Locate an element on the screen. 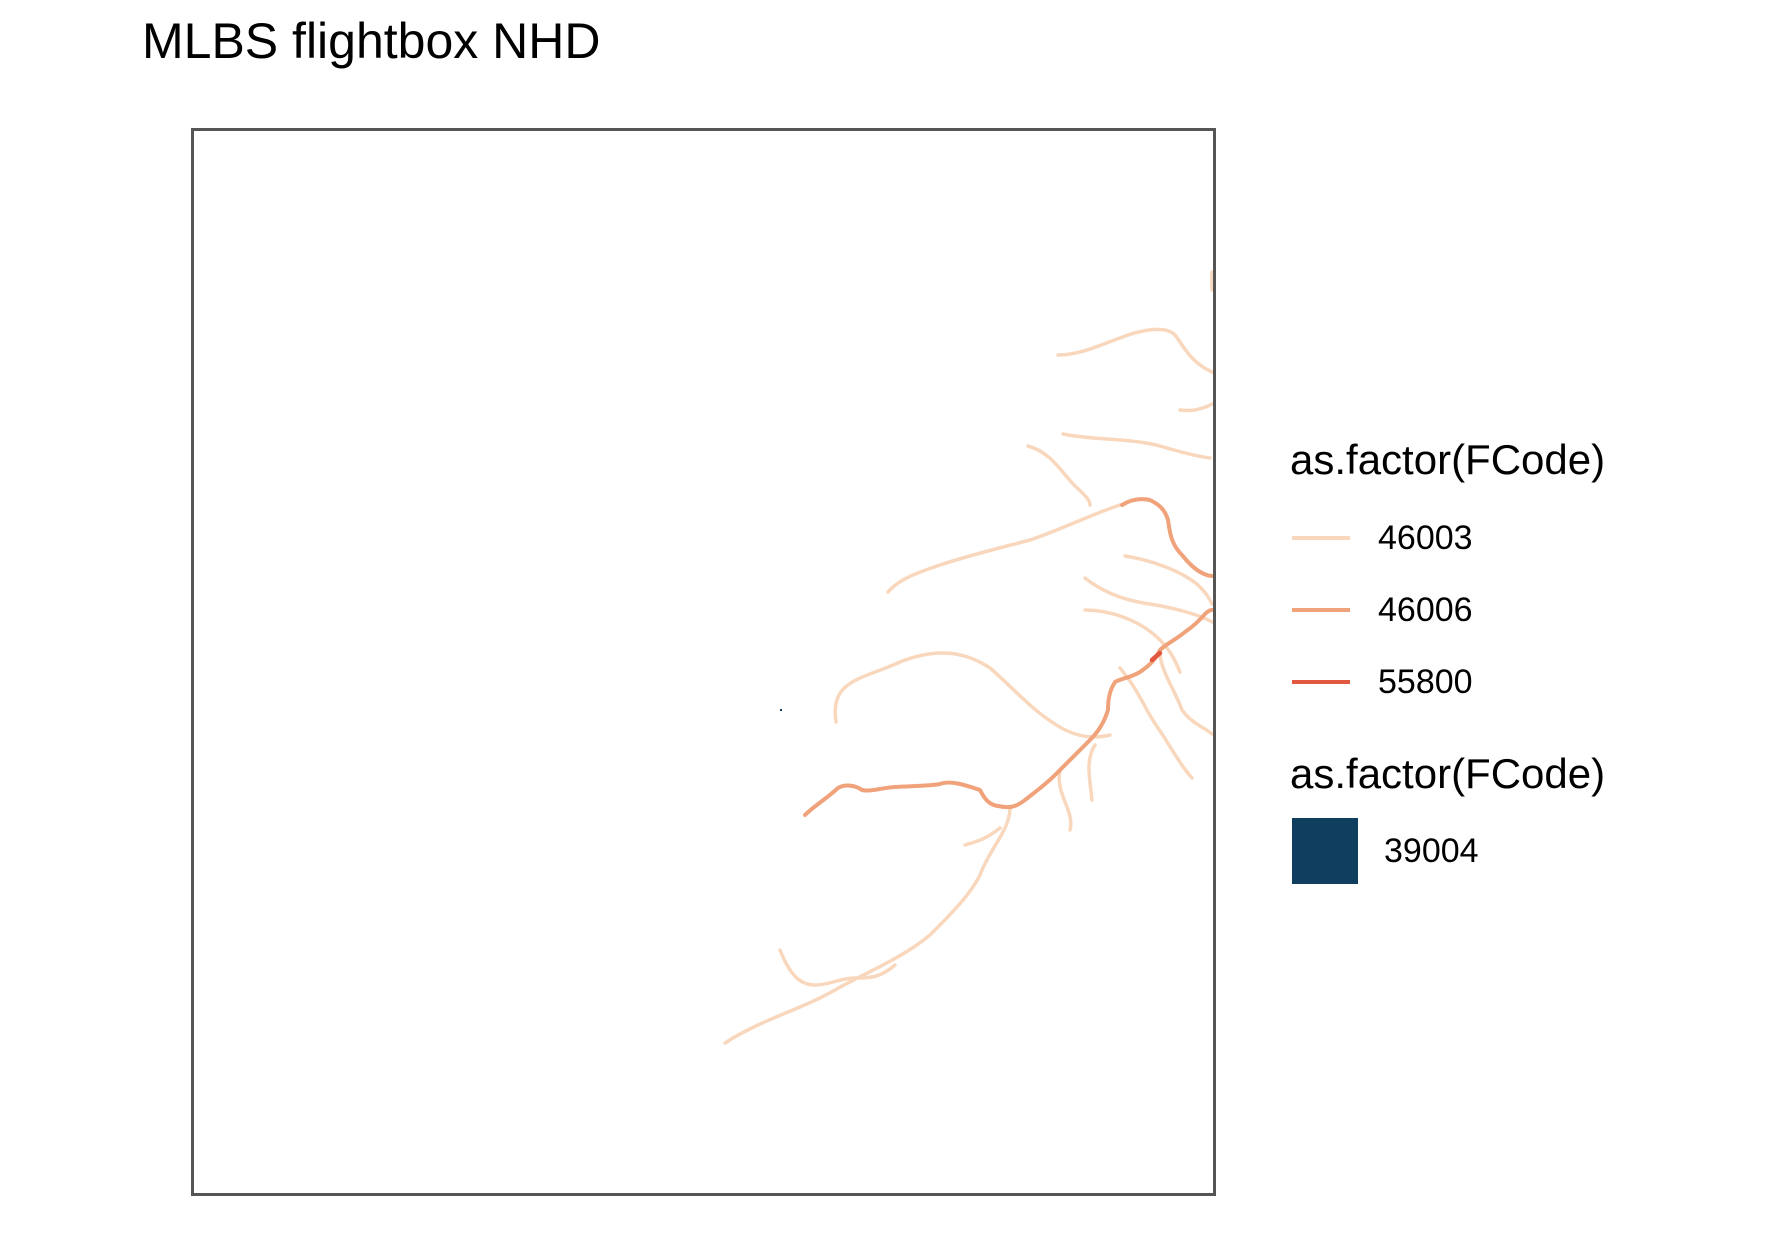  legend-item-39004: 39004 is located at coordinates (1385, 851).